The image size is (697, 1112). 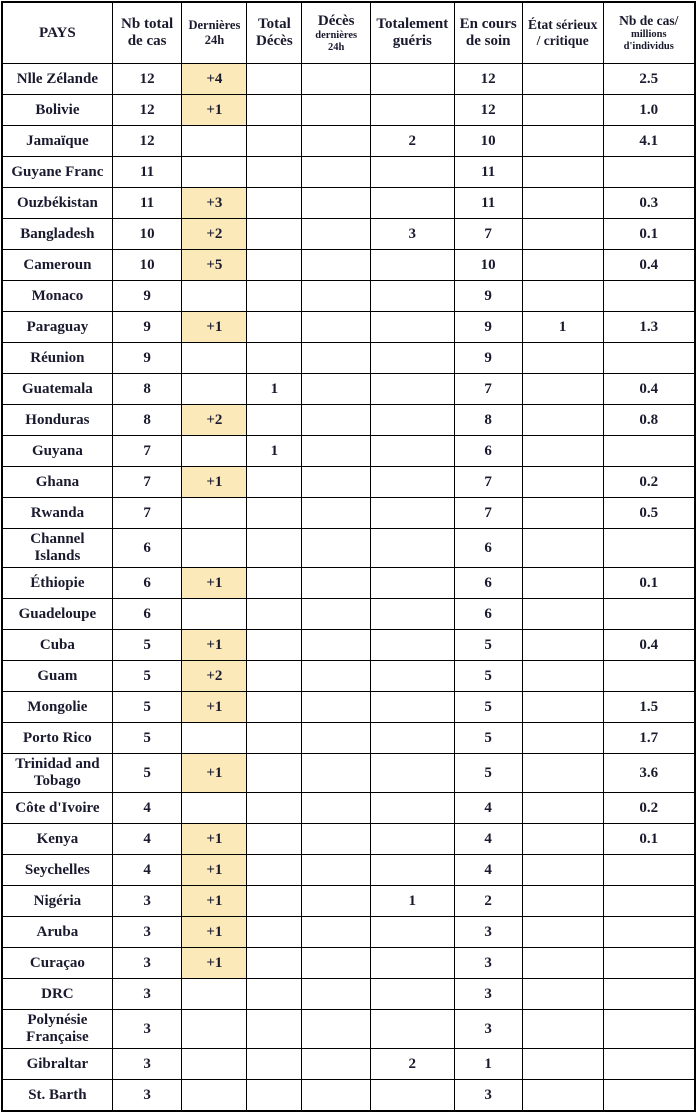 What do you see at coordinates (649, 32) in the screenshot?
I see `column-header-per_million: Nb de cas/millions d'individus` at bounding box center [649, 32].